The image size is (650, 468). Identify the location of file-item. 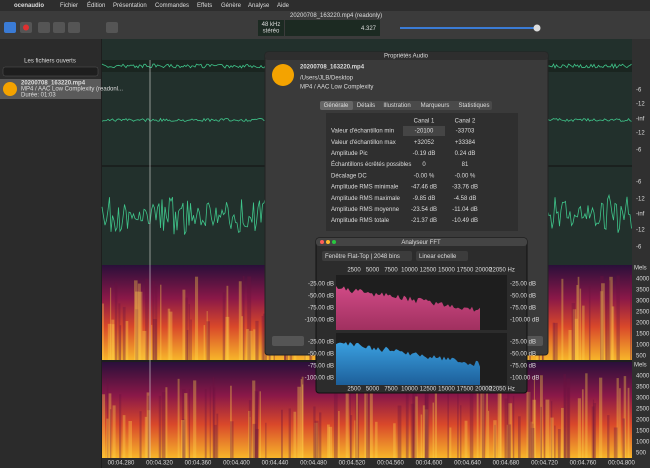
(50, 89).